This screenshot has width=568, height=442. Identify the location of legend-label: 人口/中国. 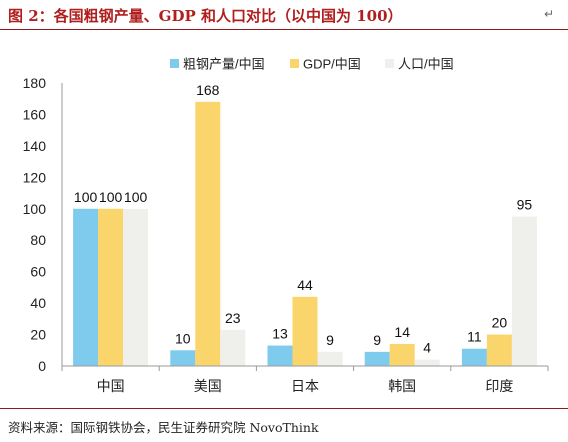
(426, 64).